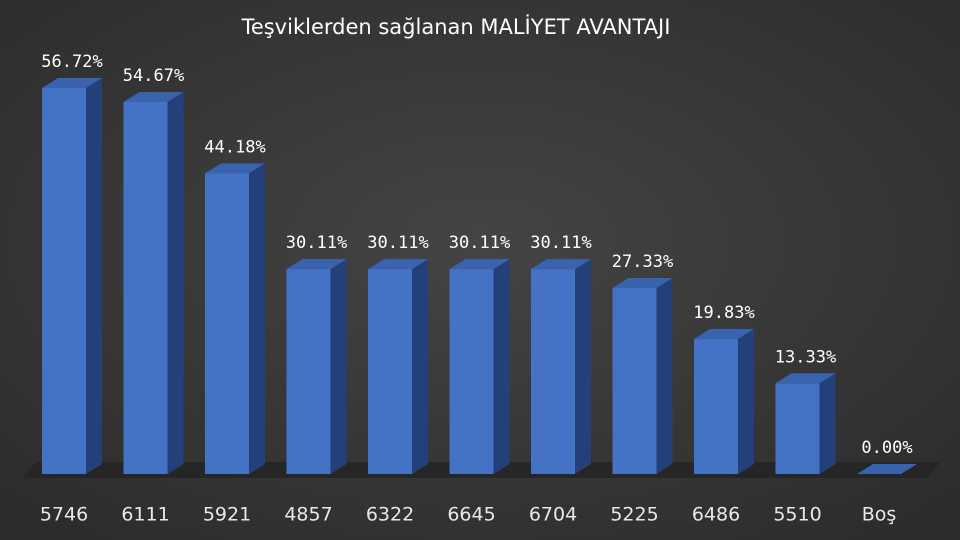 This screenshot has width=960, height=540. I want to click on x-tick-label: 5225, so click(634, 515).